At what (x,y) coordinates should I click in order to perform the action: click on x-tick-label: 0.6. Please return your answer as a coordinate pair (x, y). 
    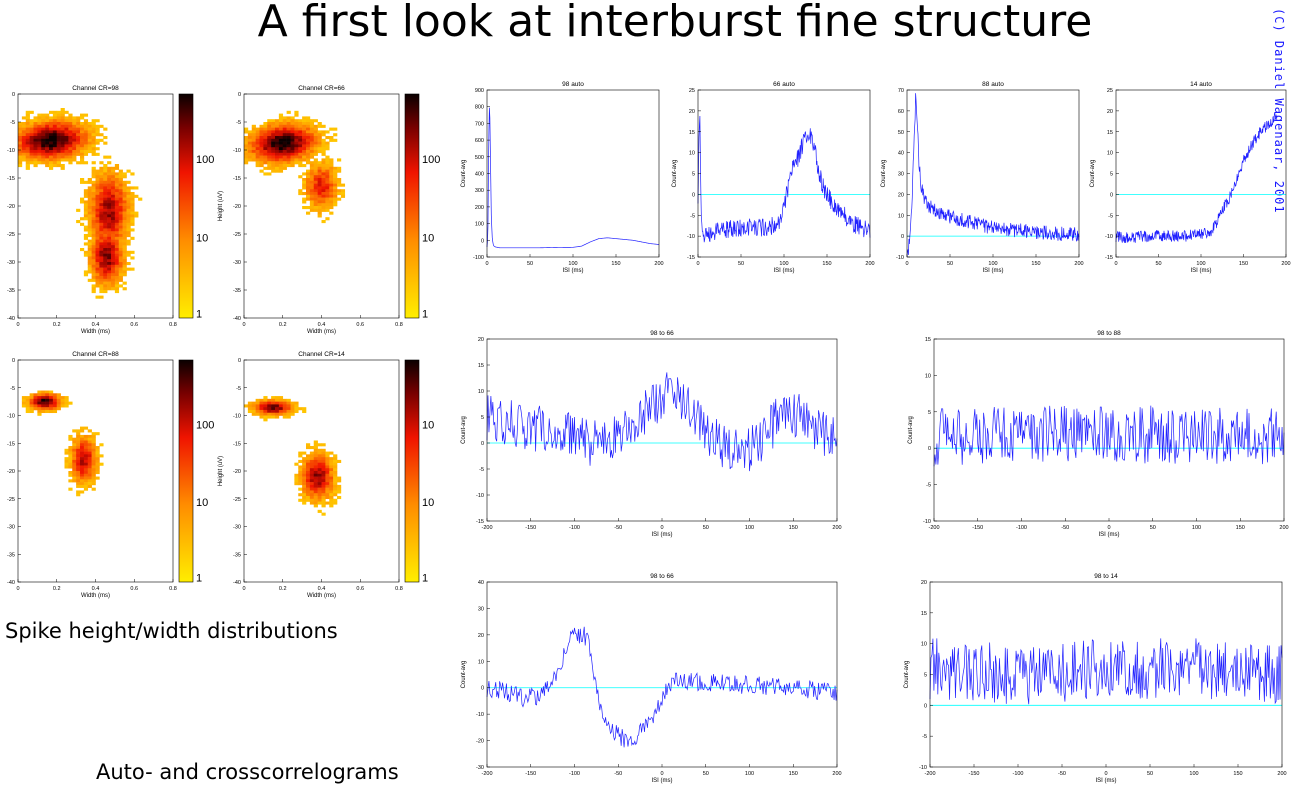
    Looking at the image, I should click on (134, 325).